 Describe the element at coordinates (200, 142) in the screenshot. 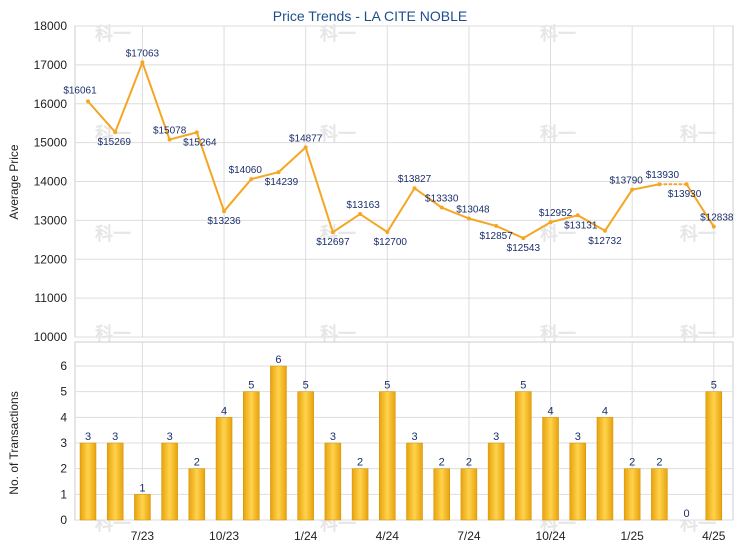

I see `price-data-label: $15264` at that location.